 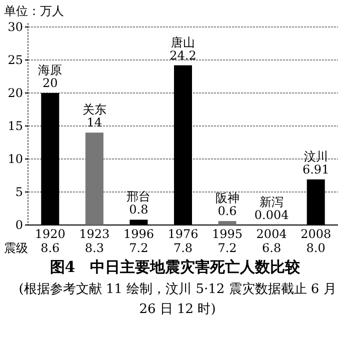 I want to click on y-tick-label: 25, so click(x=15, y=60).